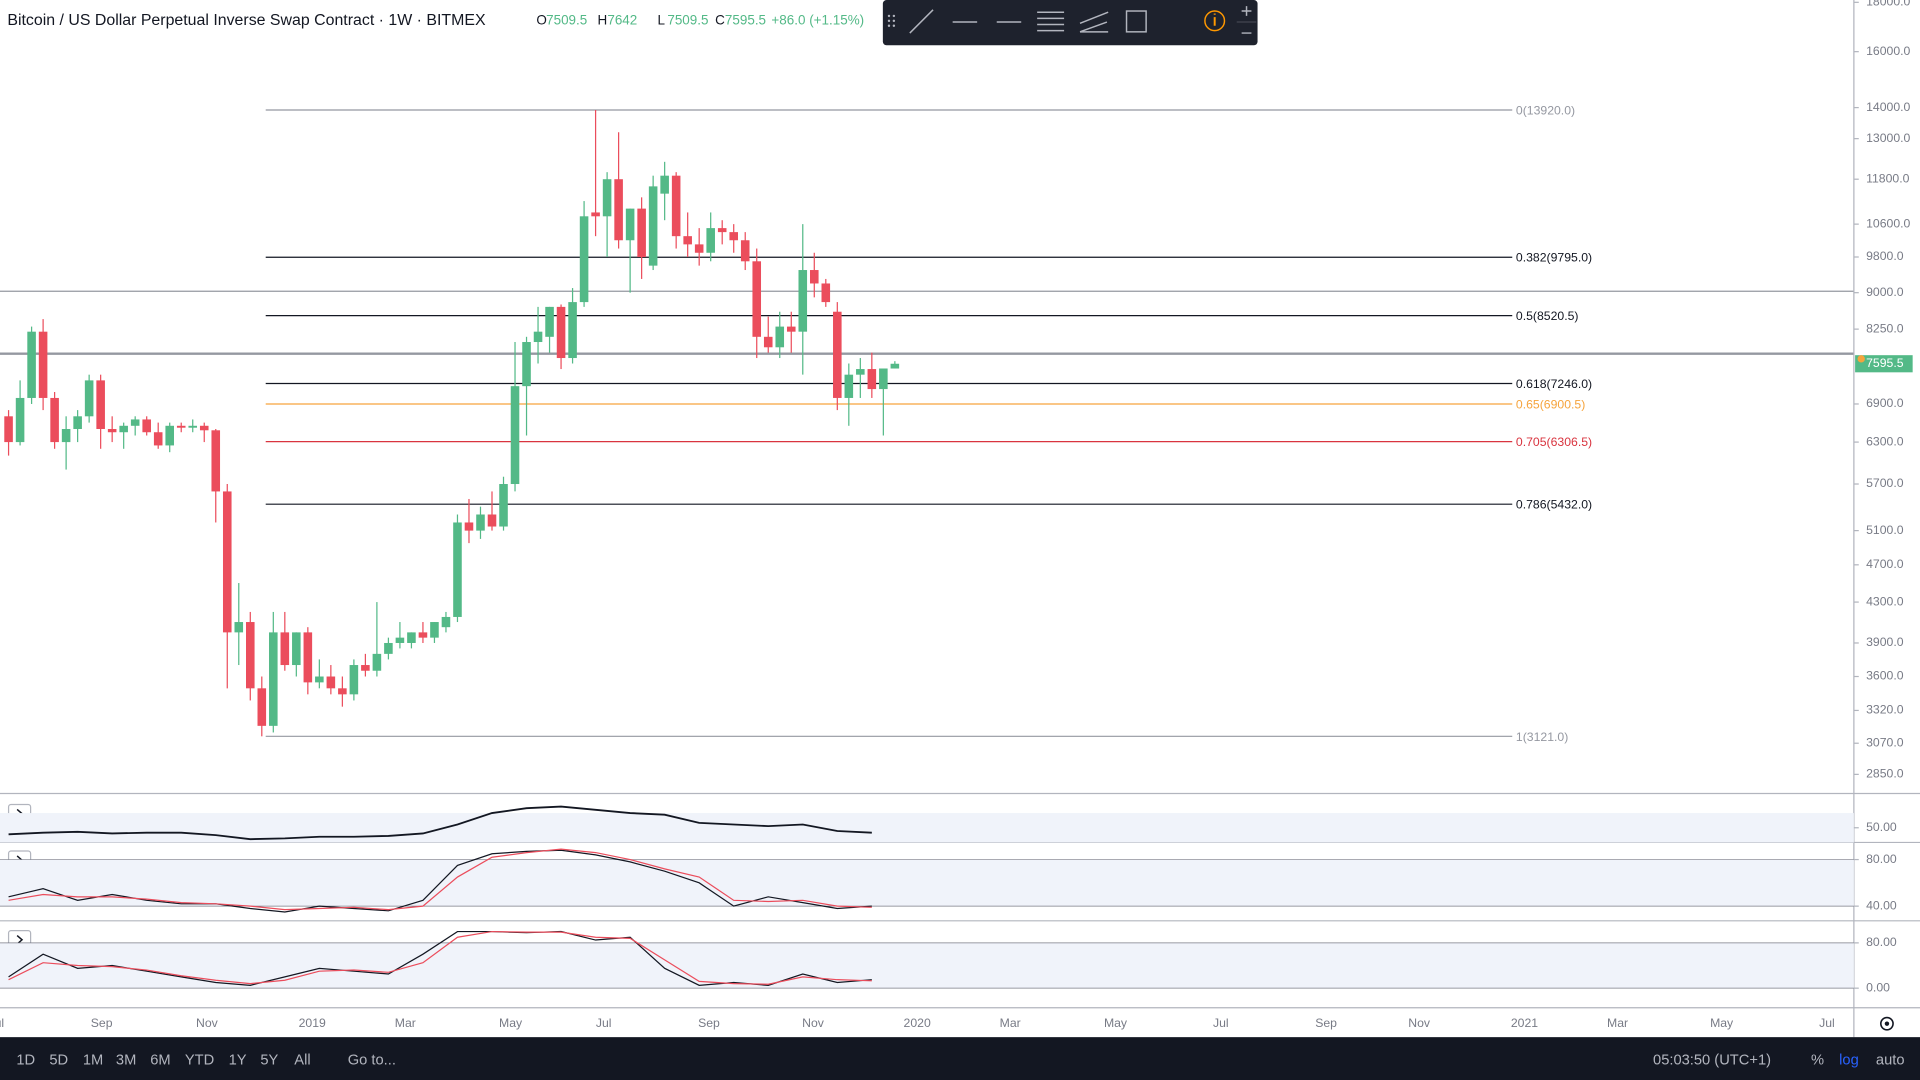 The height and width of the screenshot is (1080, 1920). What do you see at coordinates (1888, 138) in the screenshot?
I see `y-tick-label: 13000.0` at bounding box center [1888, 138].